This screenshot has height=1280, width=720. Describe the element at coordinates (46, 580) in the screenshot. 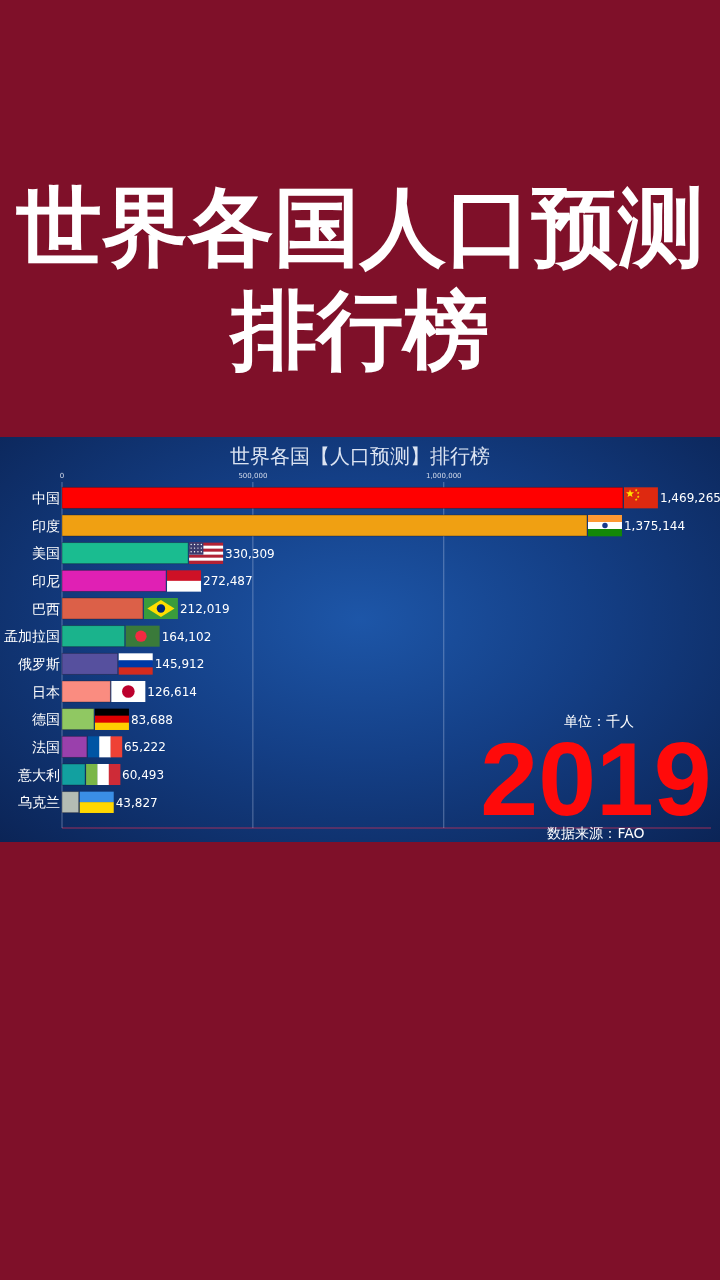

I see `y-tick-label: 印尼` at that location.